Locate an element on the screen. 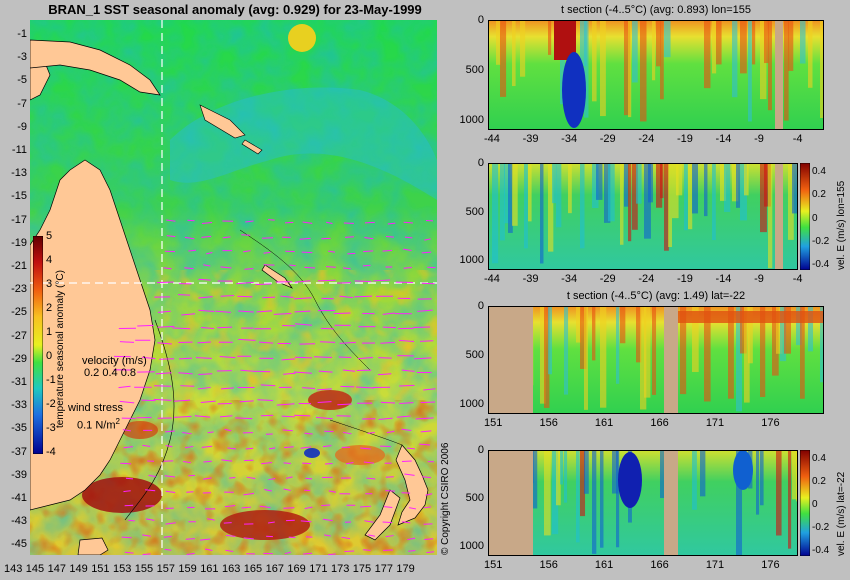 Image resolution: width=850 pixels, height=580 pixels. map-colorbar-tick-label: -1 is located at coordinates (51, 380).